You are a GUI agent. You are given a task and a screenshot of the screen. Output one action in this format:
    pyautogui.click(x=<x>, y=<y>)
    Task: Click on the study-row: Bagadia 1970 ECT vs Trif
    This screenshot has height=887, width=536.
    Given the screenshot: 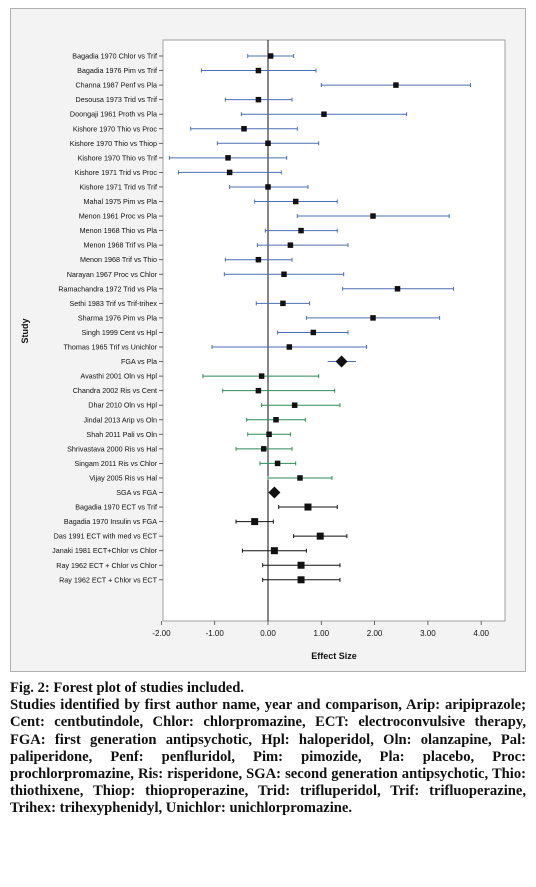 What is the action you would take?
    pyautogui.click(x=206, y=507)
    